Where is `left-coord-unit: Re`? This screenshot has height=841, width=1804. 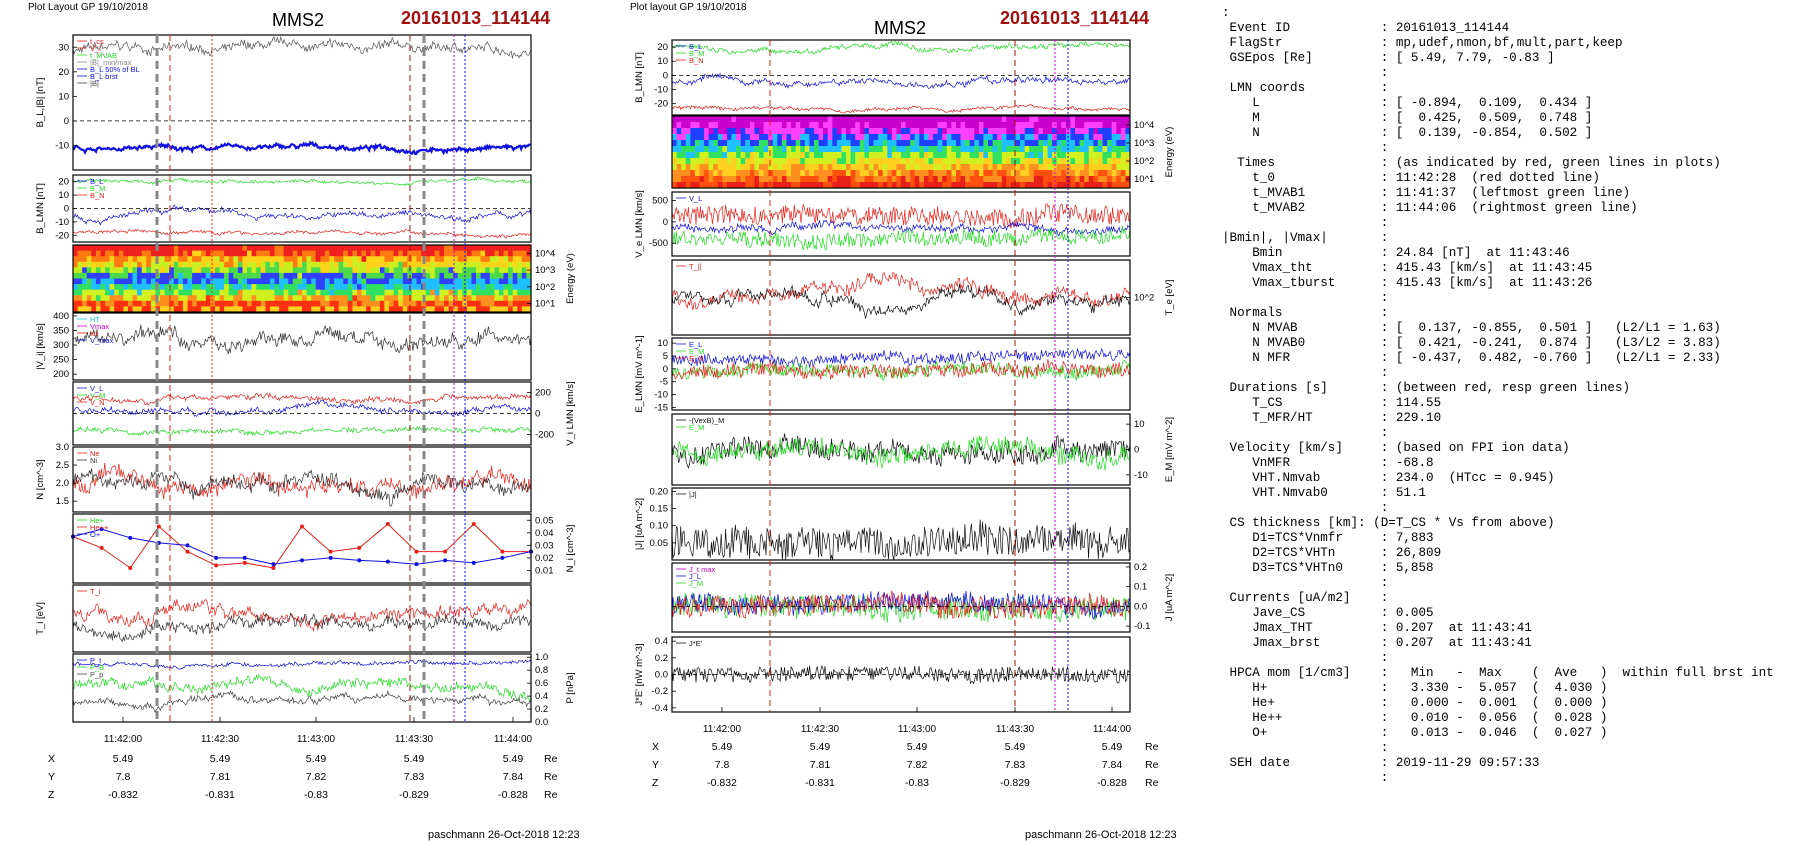 left-coord-unit: Re is located at coordinates (551, 795).